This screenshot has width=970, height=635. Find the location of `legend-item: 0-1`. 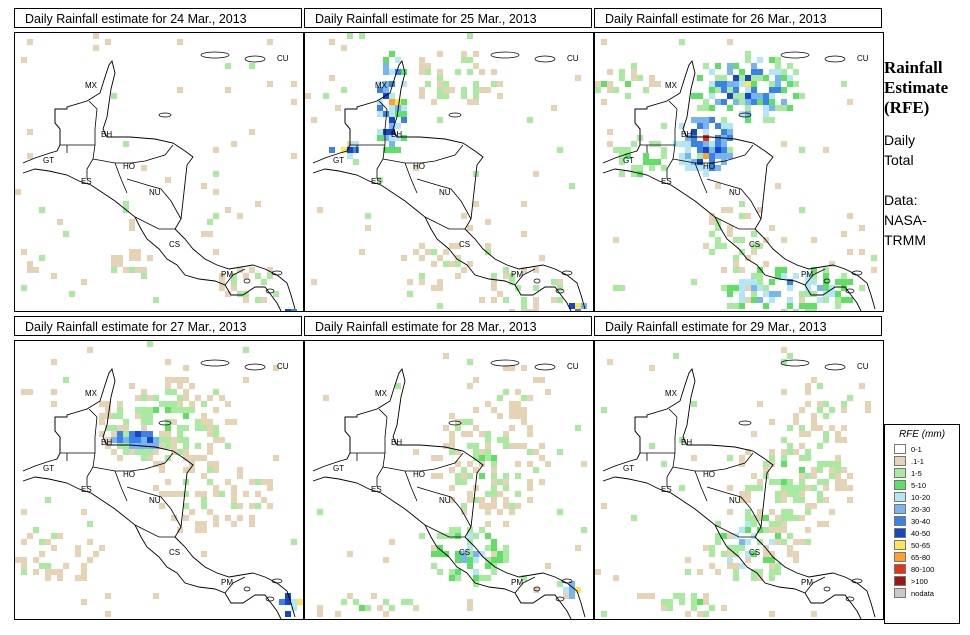

legend-item: 0-1 is located at coordinates (926, 449).